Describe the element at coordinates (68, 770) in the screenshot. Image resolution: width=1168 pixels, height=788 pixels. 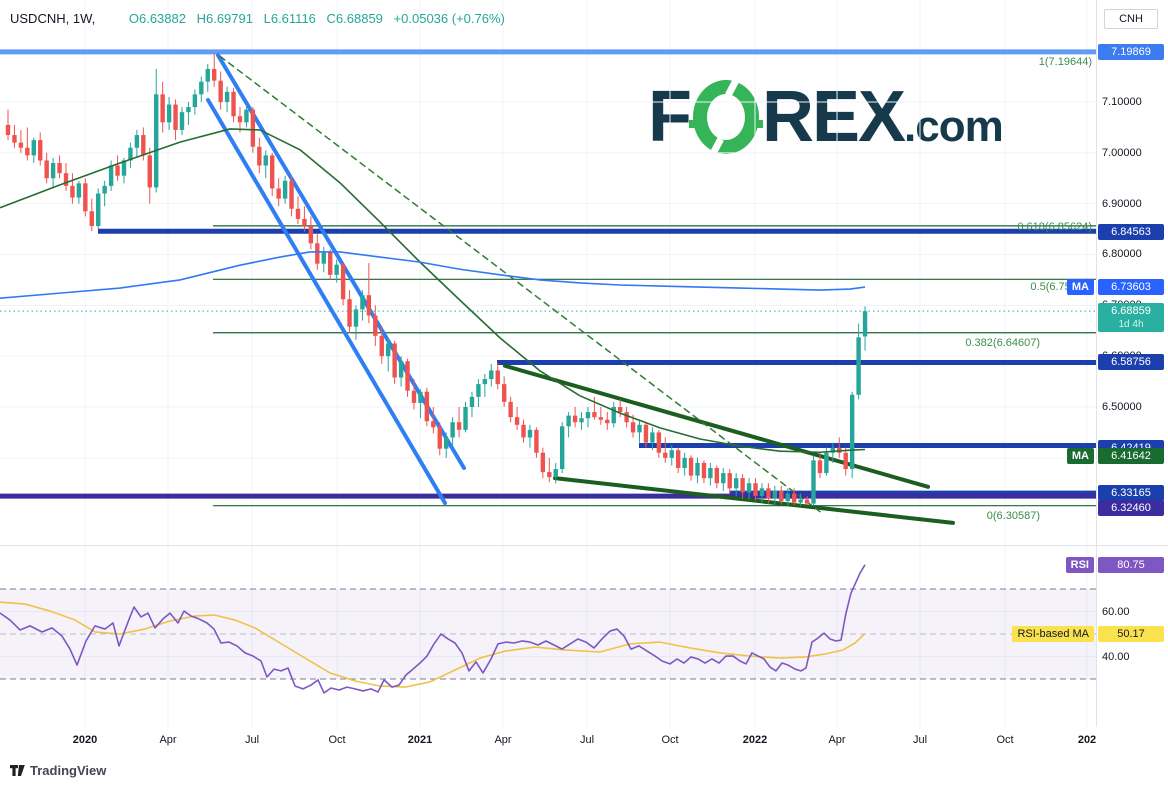
I see `tradingview-label: TradingView` at that location.